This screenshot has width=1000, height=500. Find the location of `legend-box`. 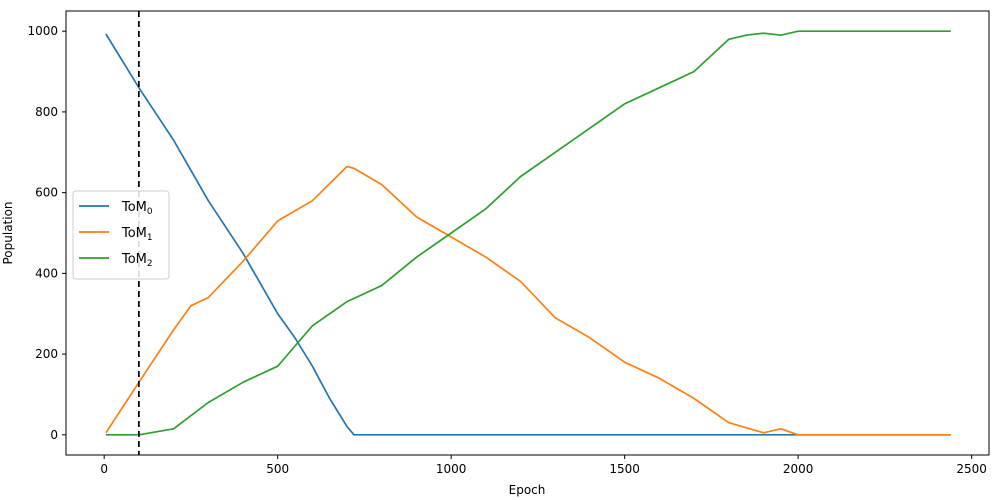

legend-box is located at coordinates (121, 235).